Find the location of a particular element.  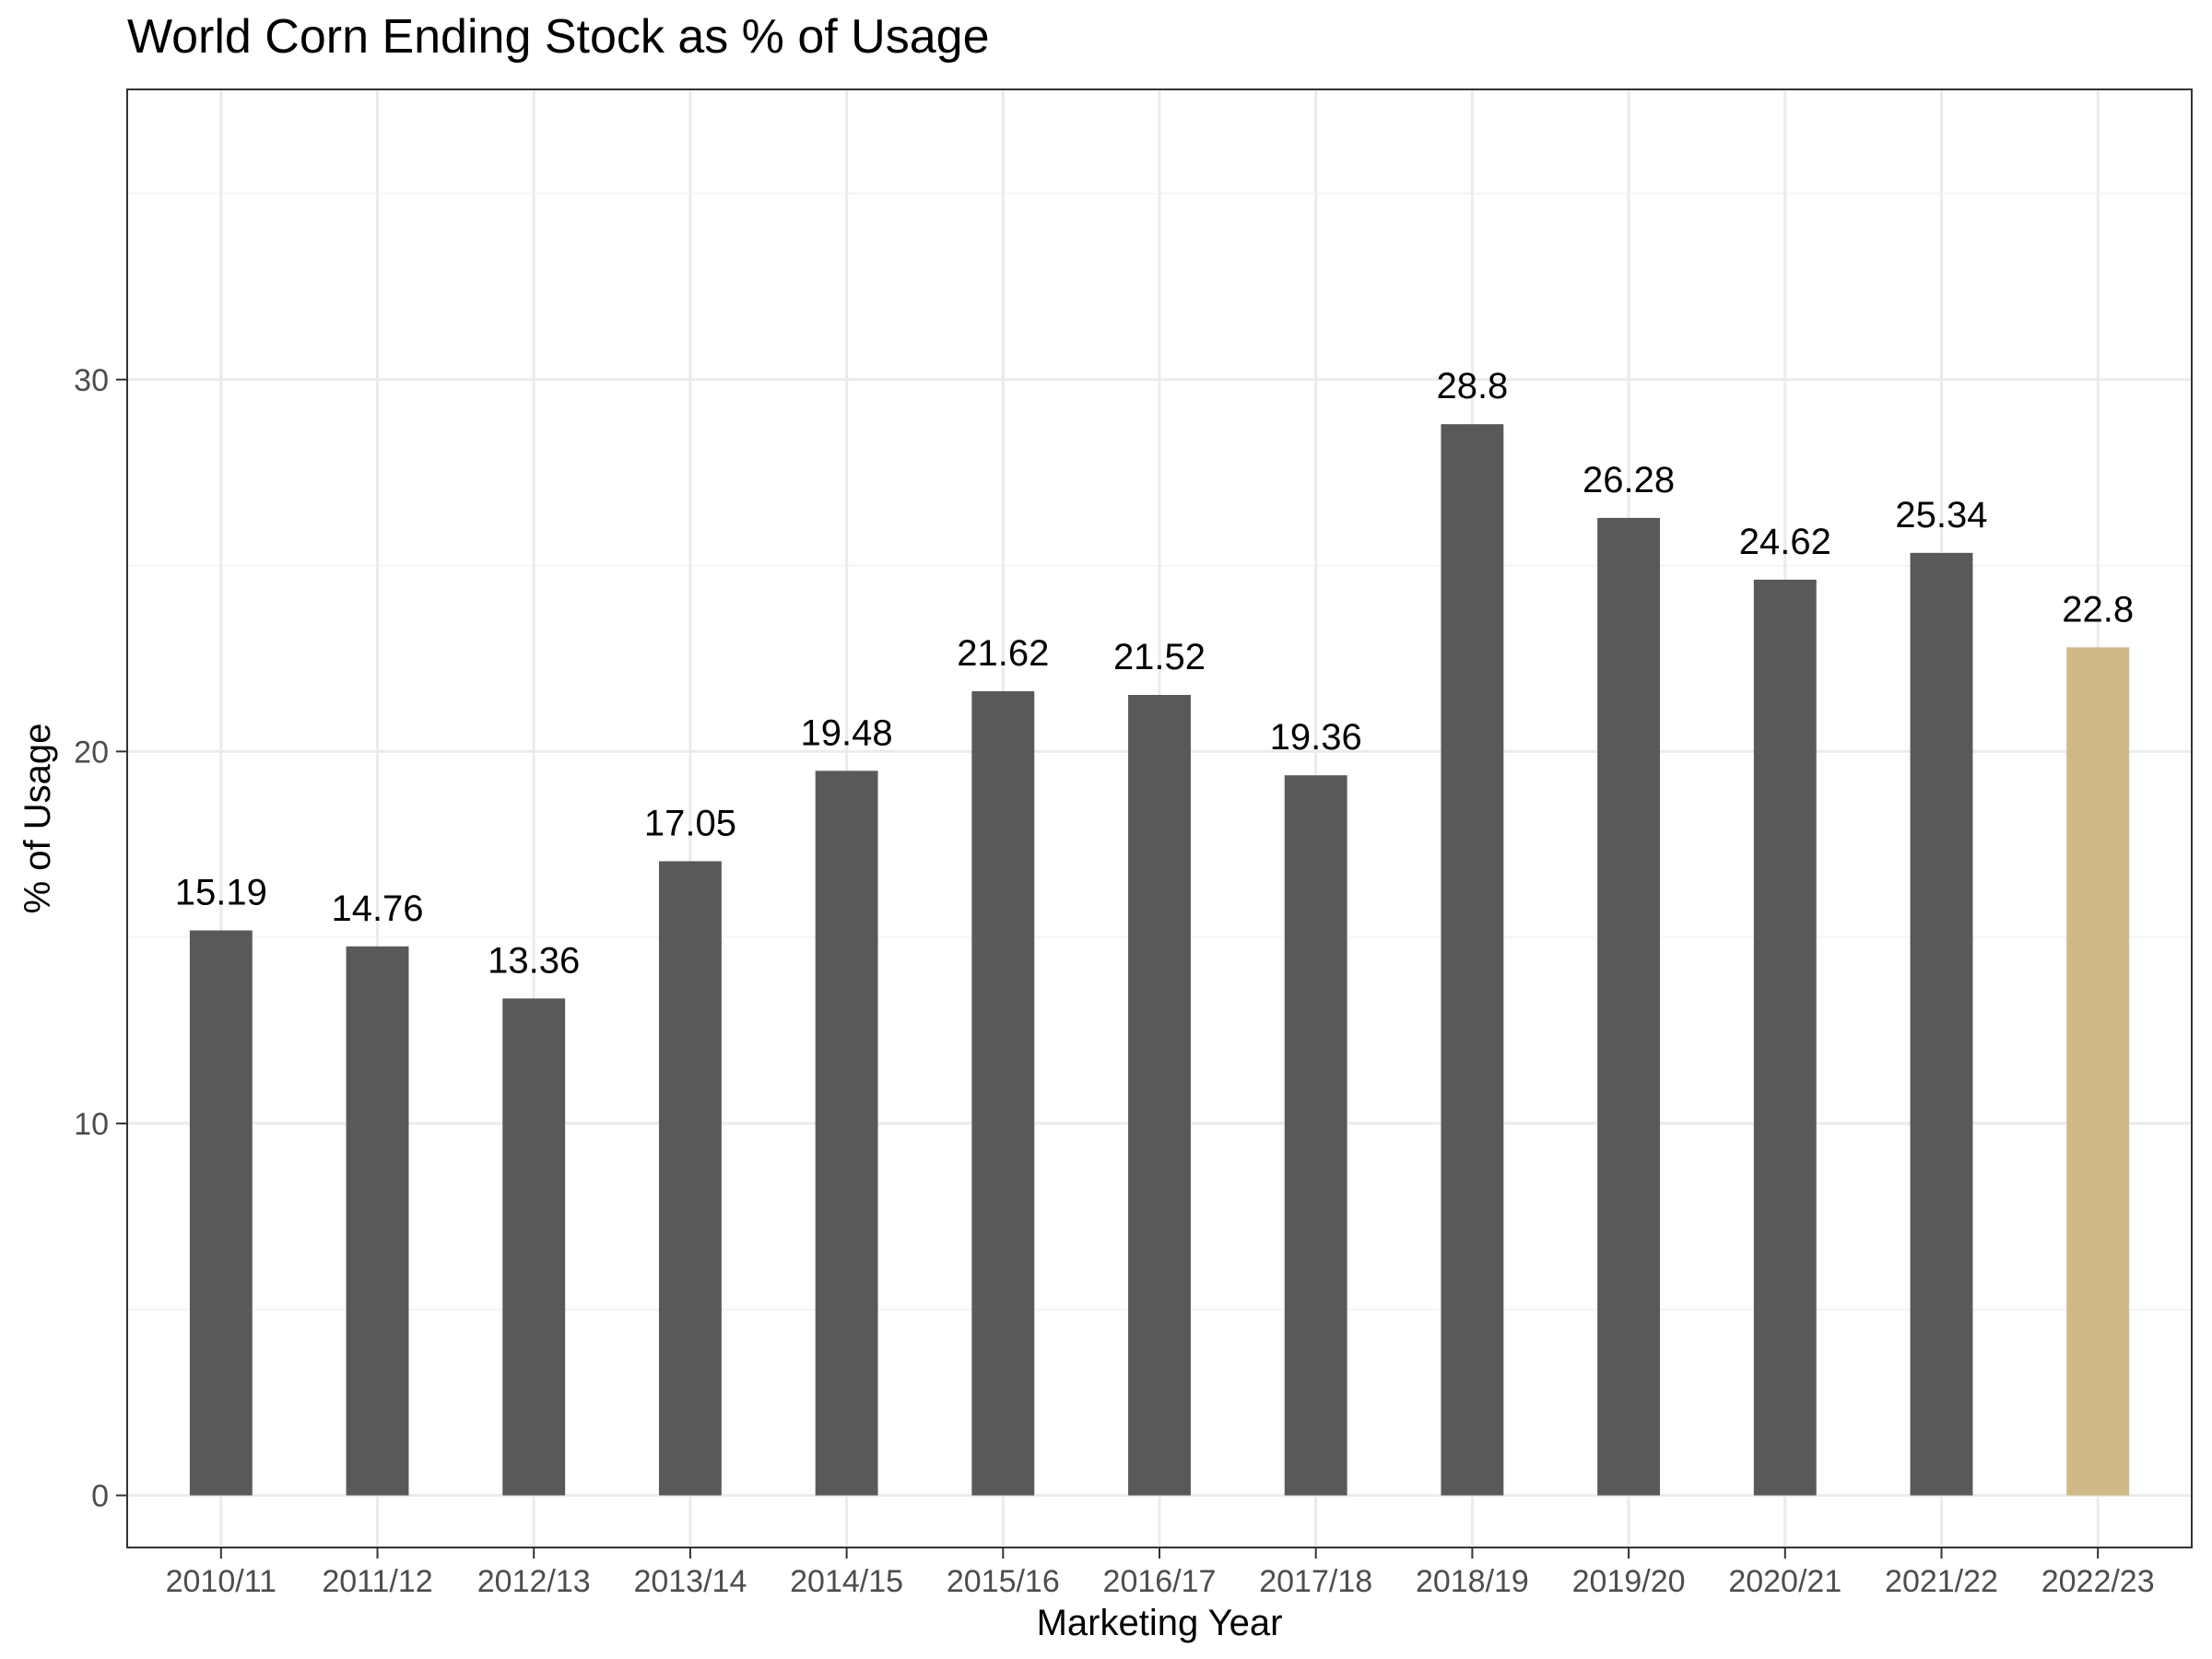

data-label: 15.19 is located at coordinates (221, 892).